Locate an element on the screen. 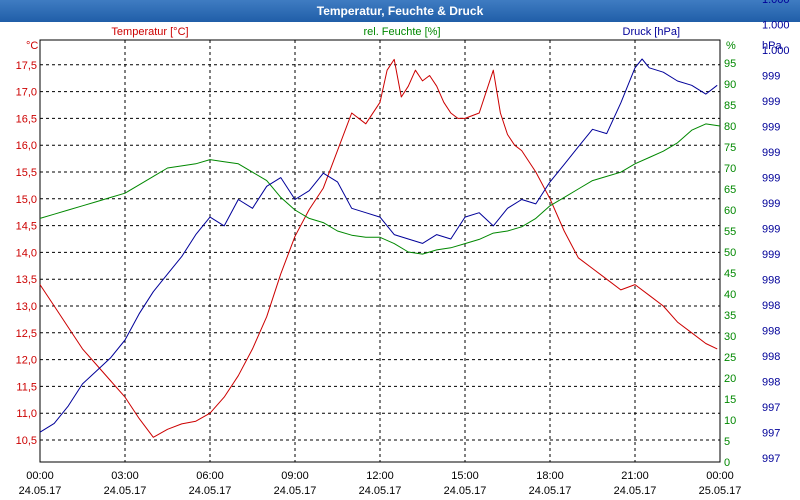 Image resolution: width=800 pixels, height=500 pixels. window-title: Temperatur, Feuchte & Druck is located at coordinates (400, 11).